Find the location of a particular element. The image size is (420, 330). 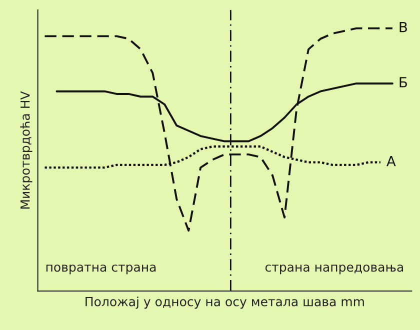

annotation: повратна страна is located at coordinates (101, 269).